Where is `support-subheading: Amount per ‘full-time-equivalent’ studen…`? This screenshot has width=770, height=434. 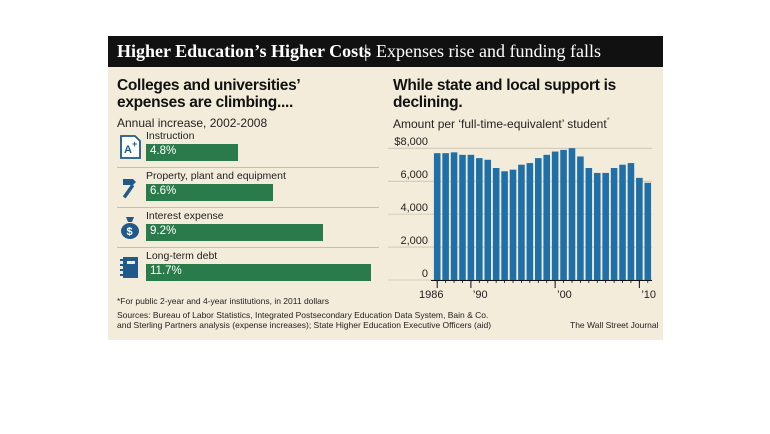
support-subheading: Amount per ‘full-time-equivalent’ studen… is located at coordinates (501, 123).